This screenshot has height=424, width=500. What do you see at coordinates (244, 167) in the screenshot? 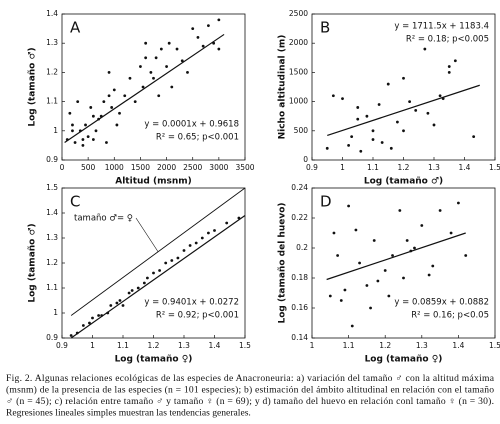
I see `x-tick-label: 3500` at bounding box center [244, 167].